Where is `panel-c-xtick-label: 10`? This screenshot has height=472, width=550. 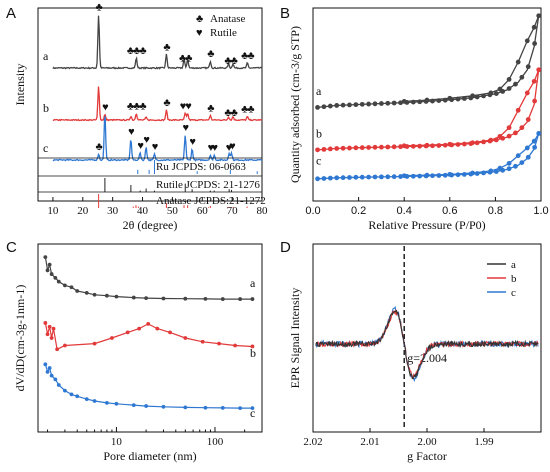
panel-c-xtick-label: 10 is located at coordinates (117, 442).